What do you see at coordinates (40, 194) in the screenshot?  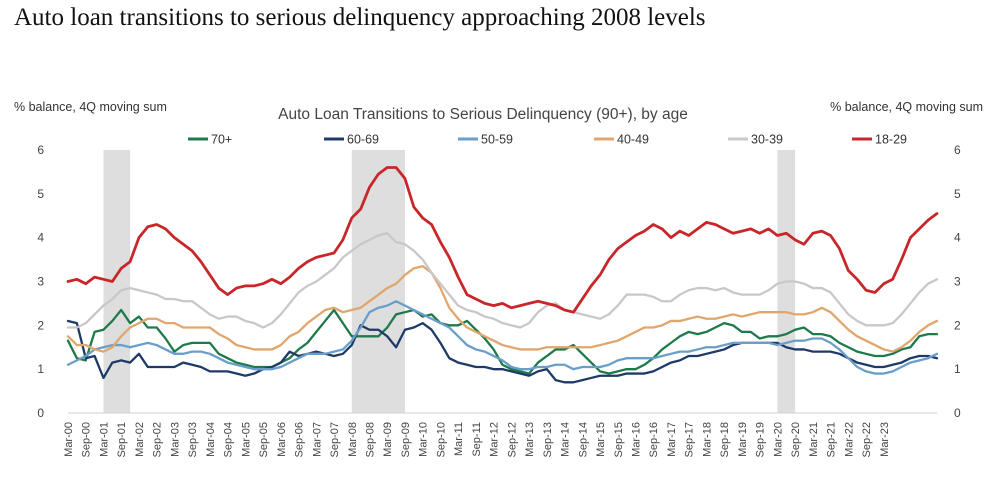 I see `y-tick-left: 5` at bounding box center [40, 194].